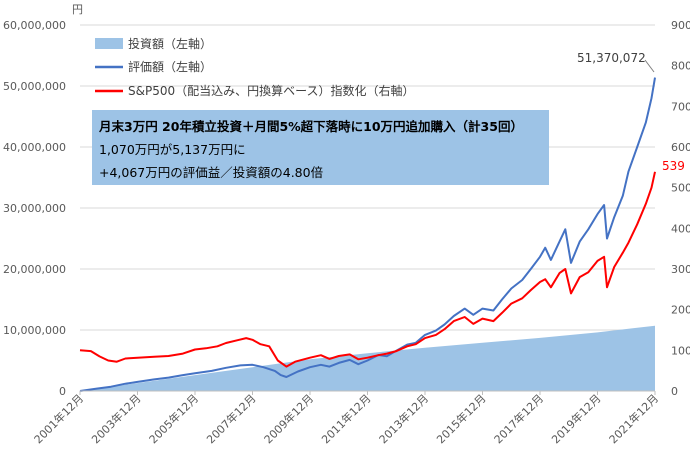 Image resolution: width=690 pixels, height=475 pixels. What do you see at coordinates (288, 418) in the screenshot?
I see `x-axis-tick-label: 2009年12月` at bounding box center [288, 418].